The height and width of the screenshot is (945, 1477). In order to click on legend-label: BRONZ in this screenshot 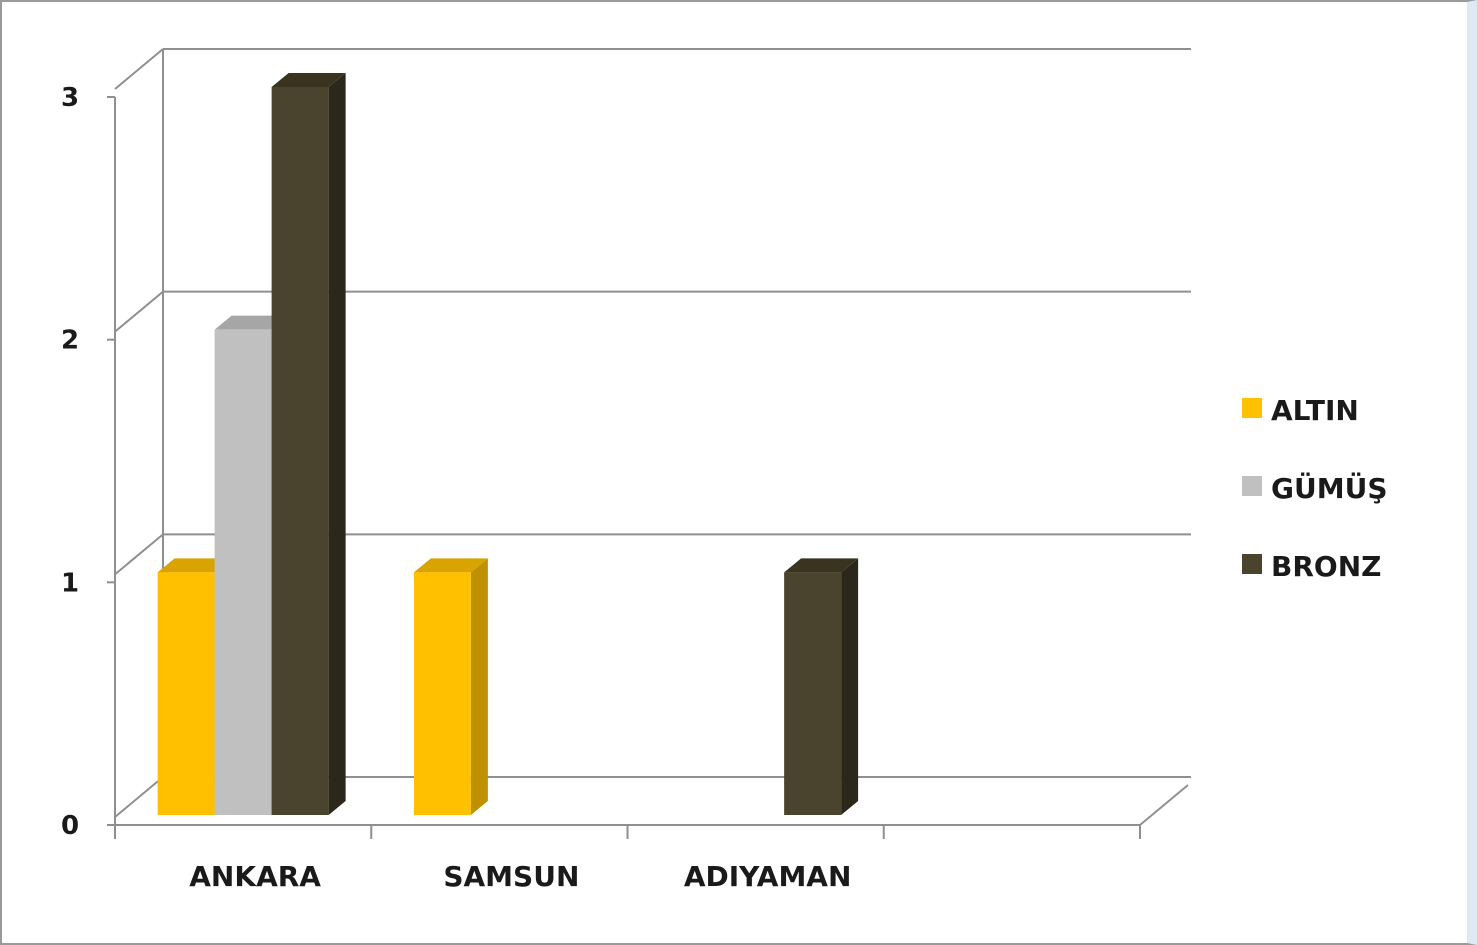, I will do `click(1326, 566)`.